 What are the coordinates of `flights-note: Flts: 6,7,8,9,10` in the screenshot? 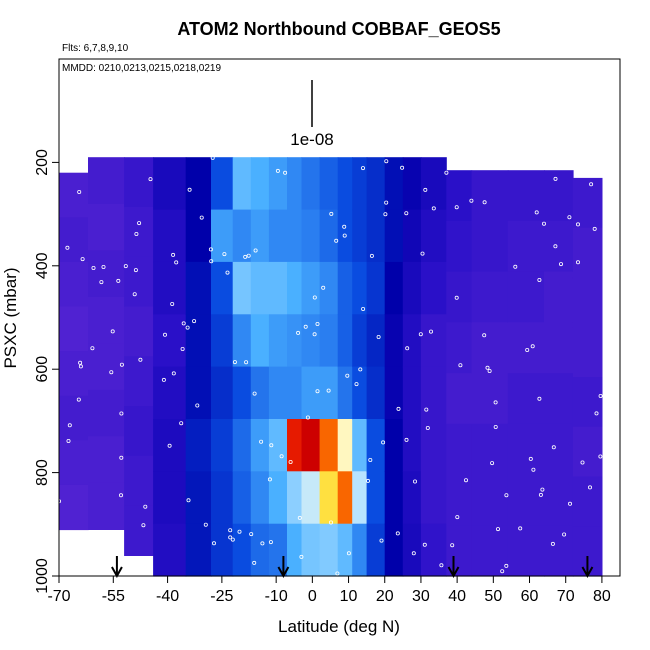 It's located at (95, 48).